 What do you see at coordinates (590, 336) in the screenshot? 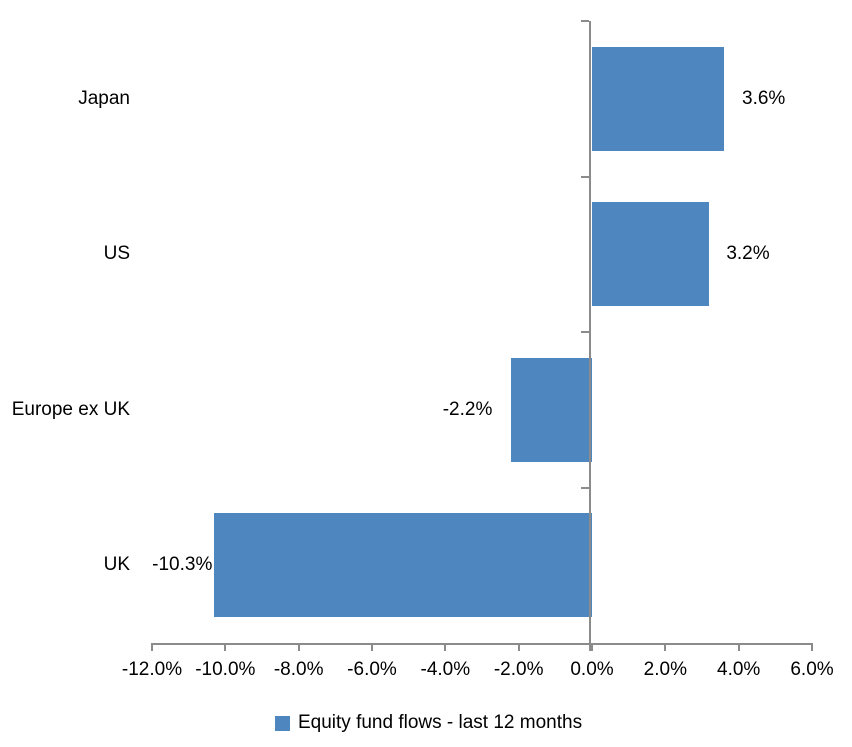
I see `y-axis-line` at bounding box center [590, 336].